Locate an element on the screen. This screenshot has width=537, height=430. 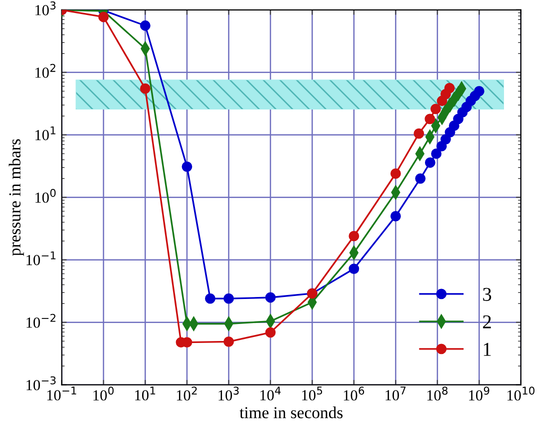
x-tick-label: 10$^{0}$ is located at coordinates (103, 393).